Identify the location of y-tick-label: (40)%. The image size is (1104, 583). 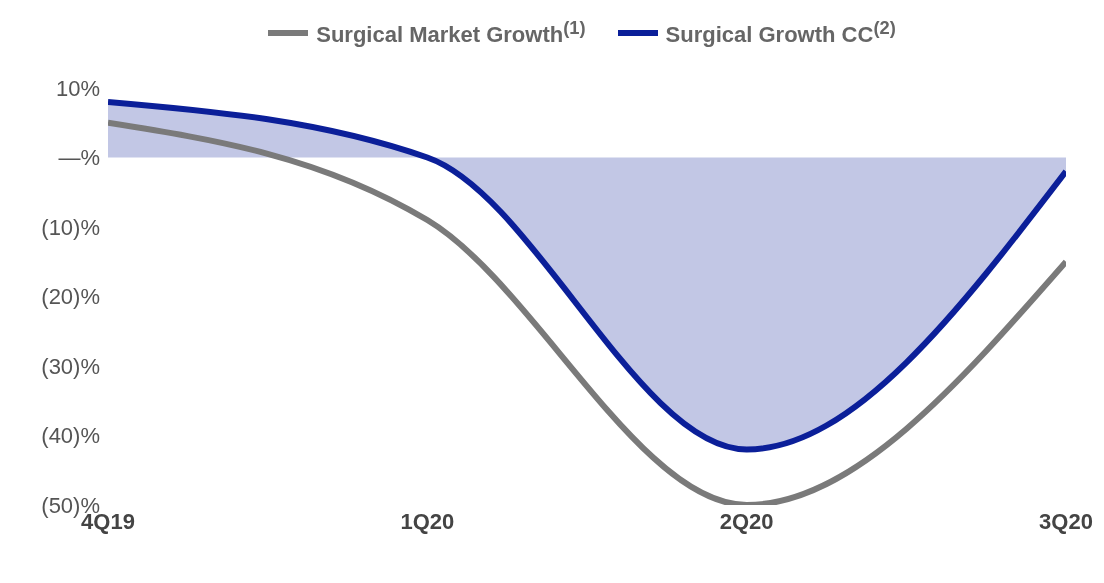
(70, 436).